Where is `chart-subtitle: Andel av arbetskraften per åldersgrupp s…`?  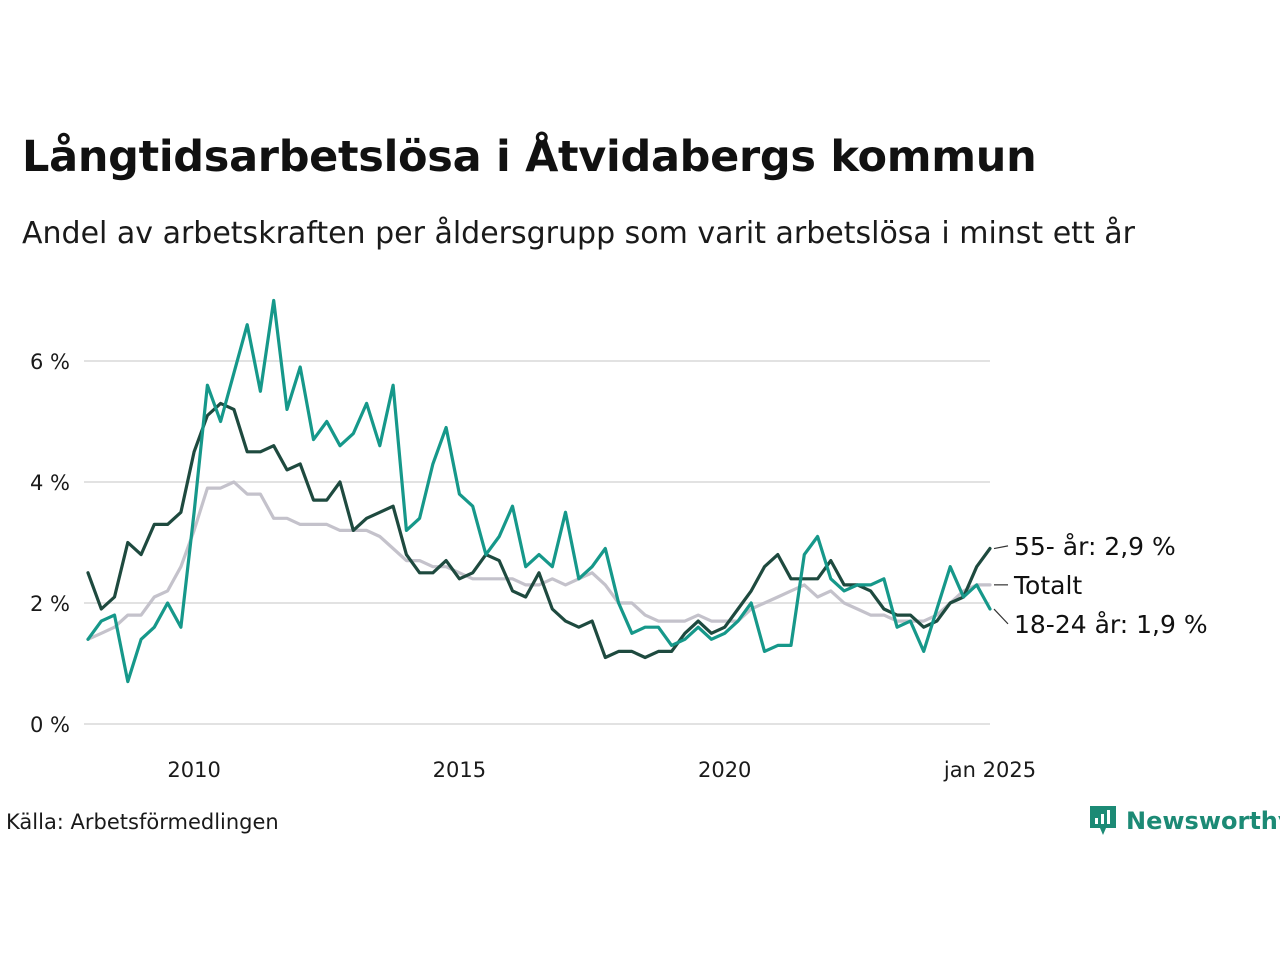
chart-subtitle: Andel av arbetskraften per åldersgrupp s… is located at coordinates (578, 233).